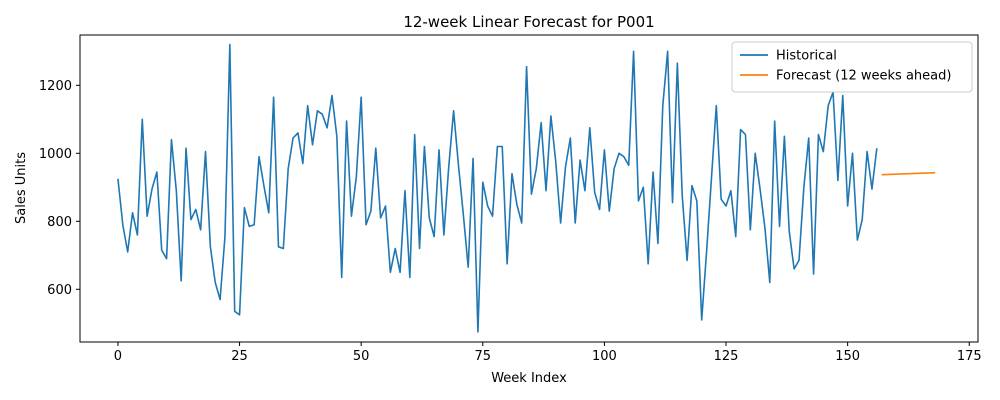 This screenshot has width=1000, height=400. Describe the element at coordinates (59, 188) in the screenshot. I see `y-axis-ticks: 600 800 1000 1200` at that location.